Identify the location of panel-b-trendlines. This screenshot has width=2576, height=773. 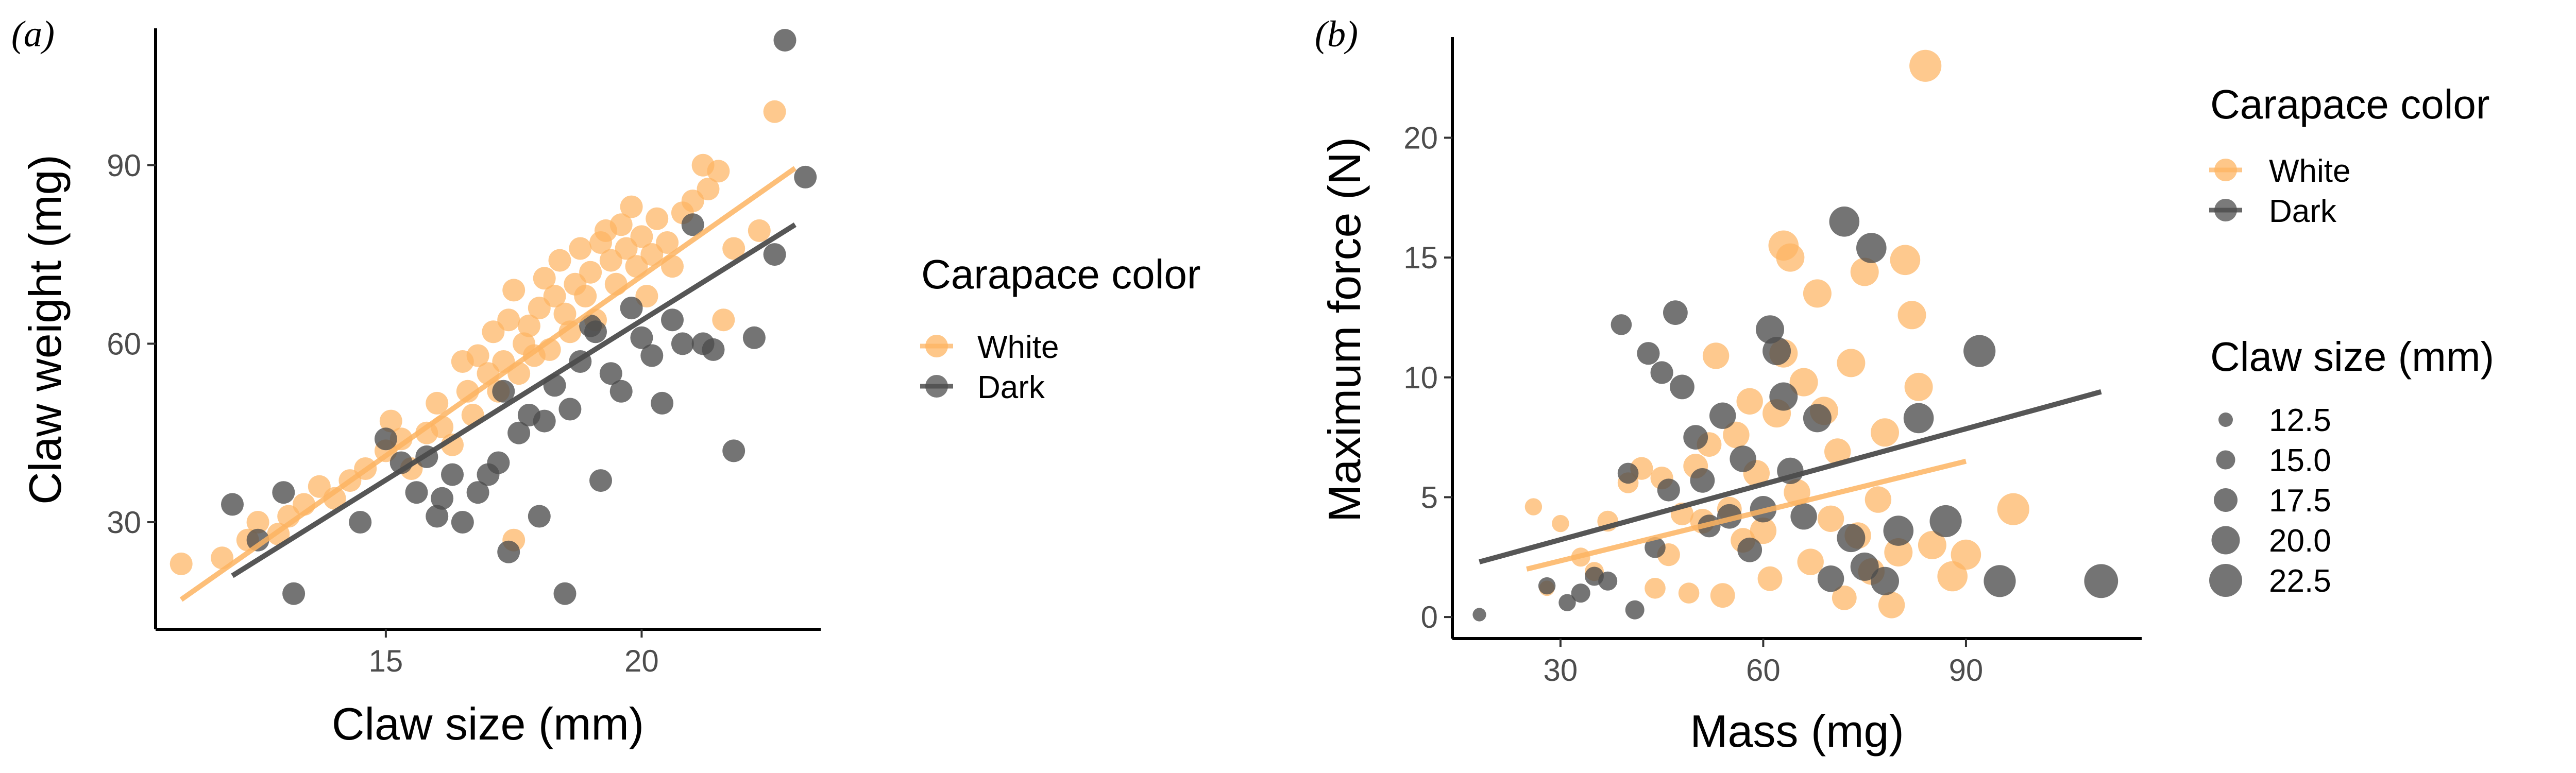
(1790, 480).